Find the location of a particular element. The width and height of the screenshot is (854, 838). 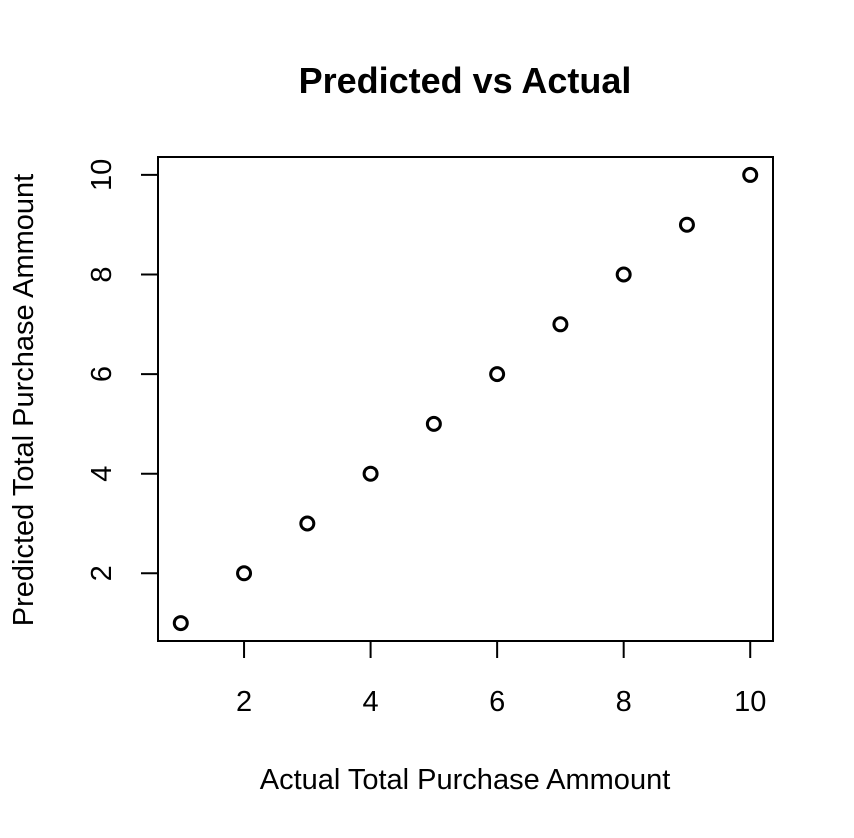

y-tick-label: 4 is located at coordinates (102, 474).